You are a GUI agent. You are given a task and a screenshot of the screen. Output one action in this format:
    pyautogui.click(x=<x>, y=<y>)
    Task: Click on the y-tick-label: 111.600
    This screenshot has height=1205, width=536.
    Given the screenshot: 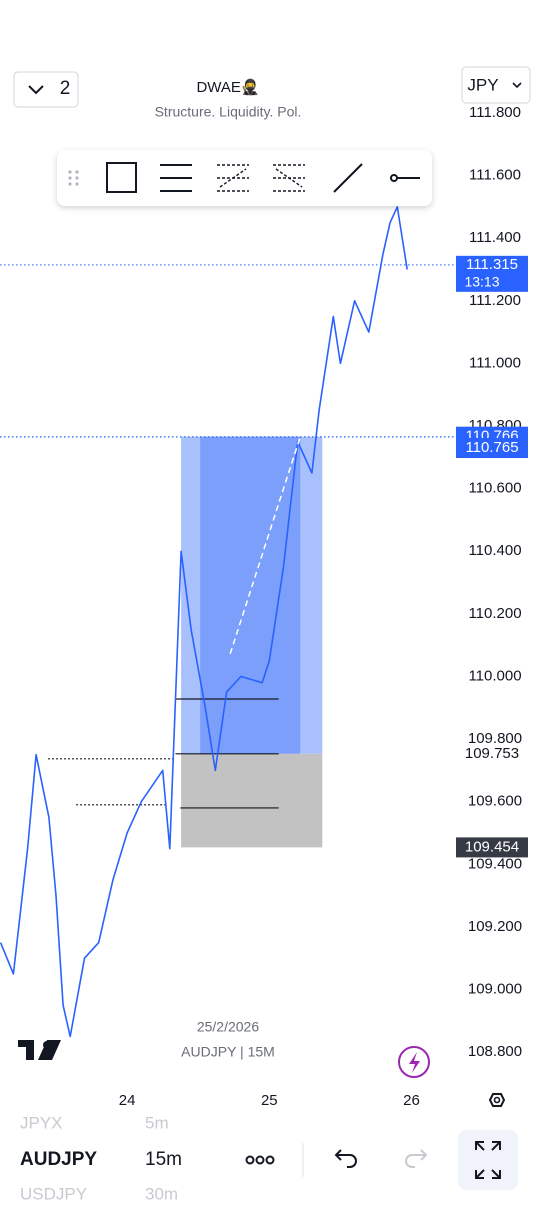 What is the action you would take?
    pyautogui.click(x=495, y=175)
    